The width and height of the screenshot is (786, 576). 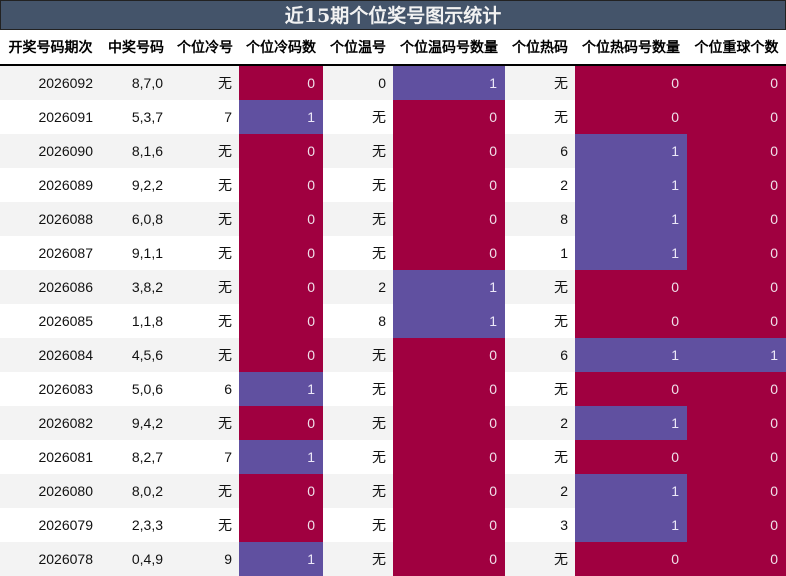 I want to click on numbers-cell: 0,4,9, so click(x=136, y=559).